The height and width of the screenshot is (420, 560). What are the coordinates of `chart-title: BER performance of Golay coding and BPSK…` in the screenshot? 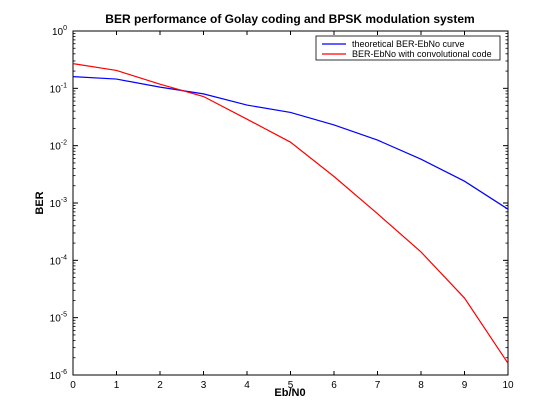 It's located at (289, 19).